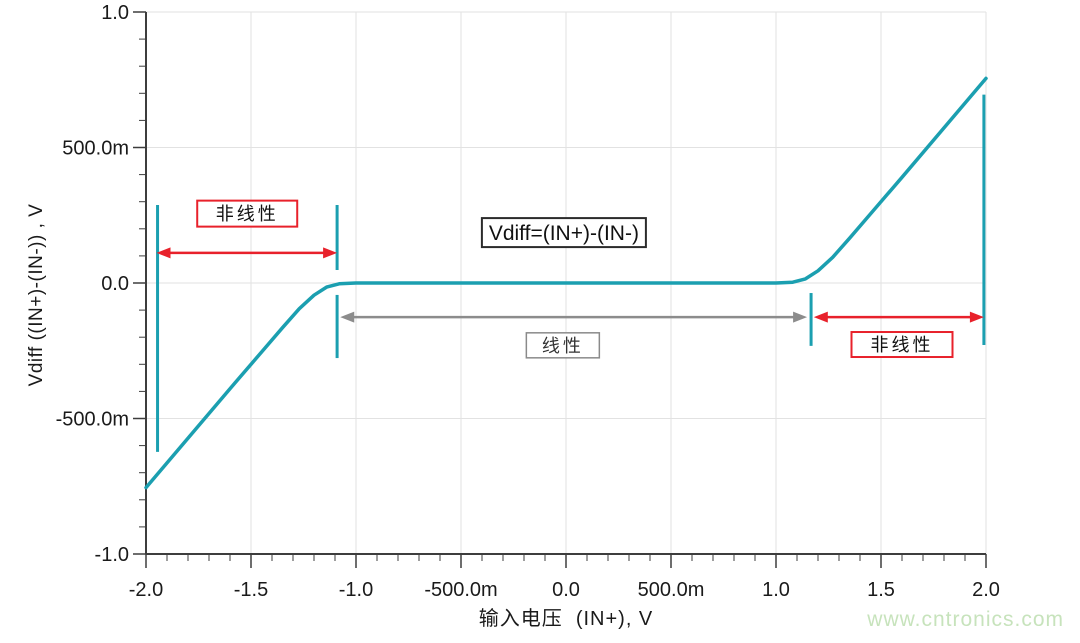 The width and height of the screenshot is (1080, 643). I want to click on y-tick-label: 0.0, so click(115, 284).